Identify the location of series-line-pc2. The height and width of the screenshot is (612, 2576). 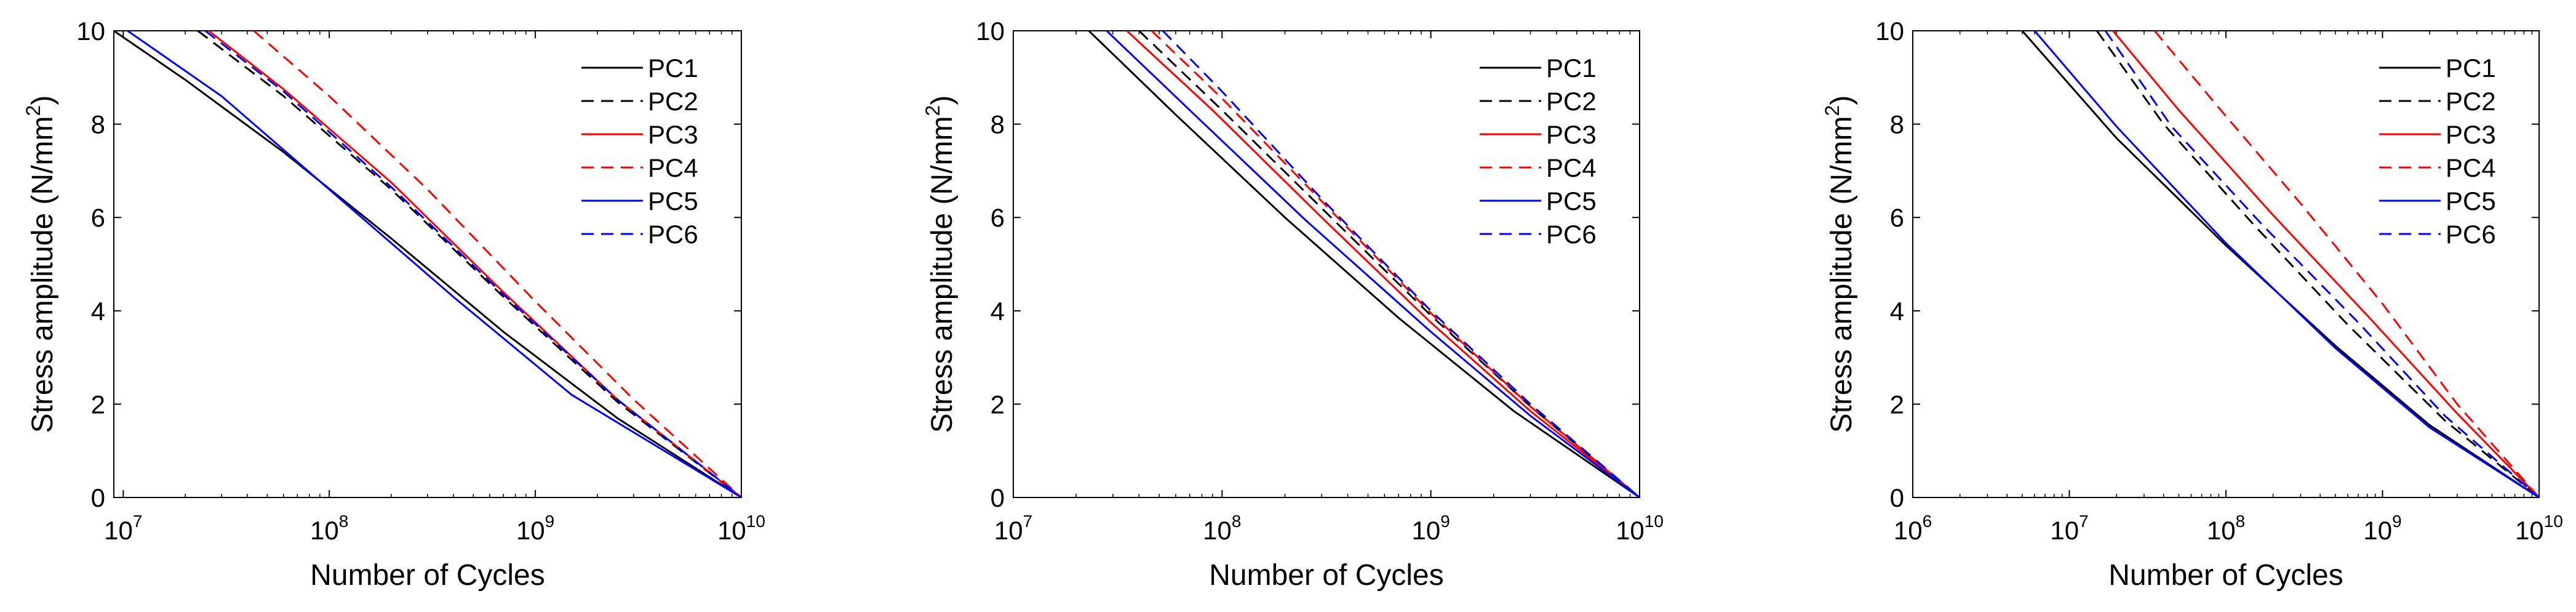
(2317, 264).